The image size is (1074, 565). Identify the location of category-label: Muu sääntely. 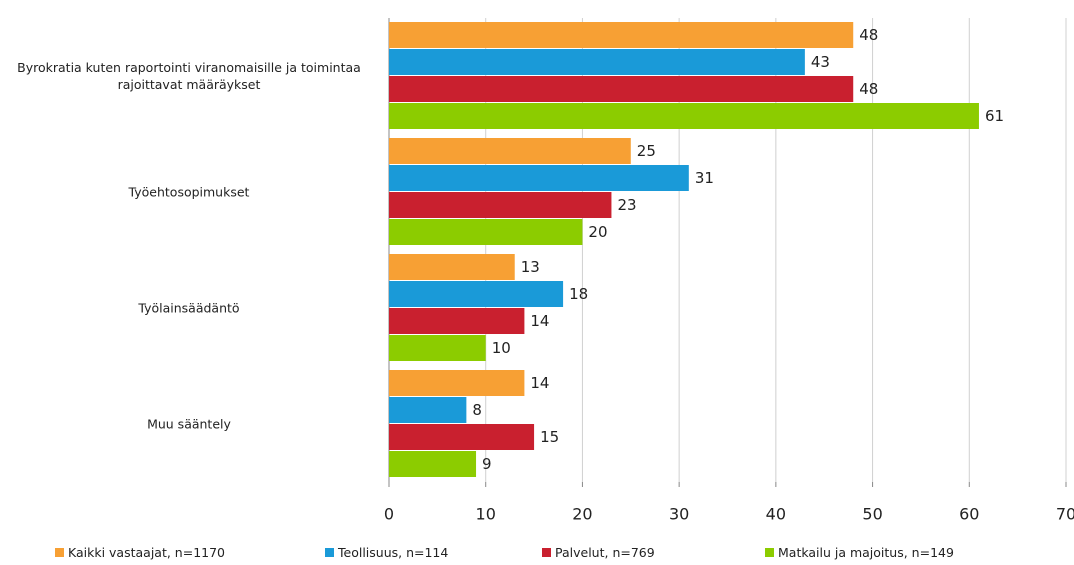
(189, 424).